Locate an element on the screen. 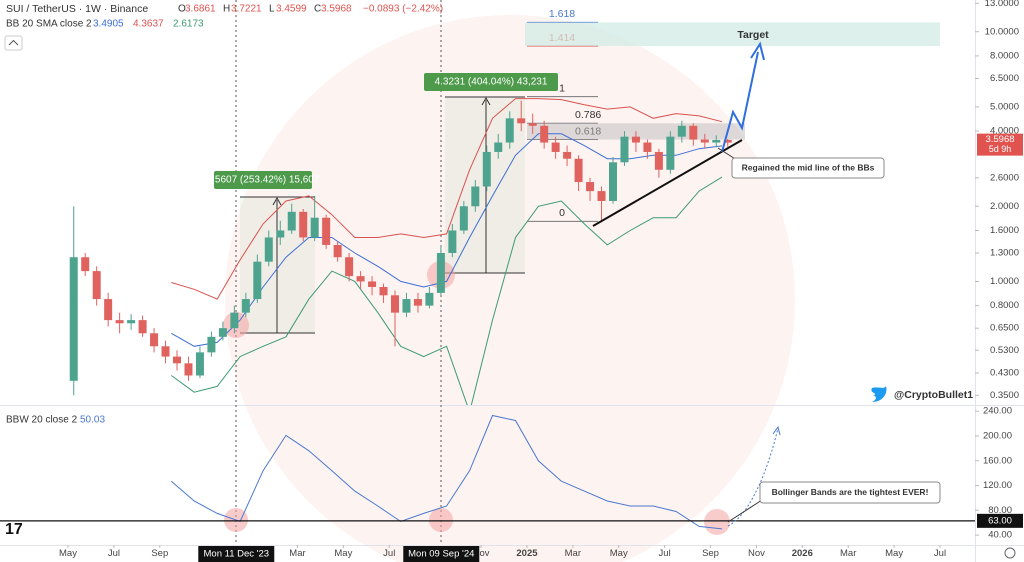 Image resolution: width=1024 pixels, height=562 pixels. date-marker-label: Mon 11 Dec '23 is located at coordinates (237, 554).